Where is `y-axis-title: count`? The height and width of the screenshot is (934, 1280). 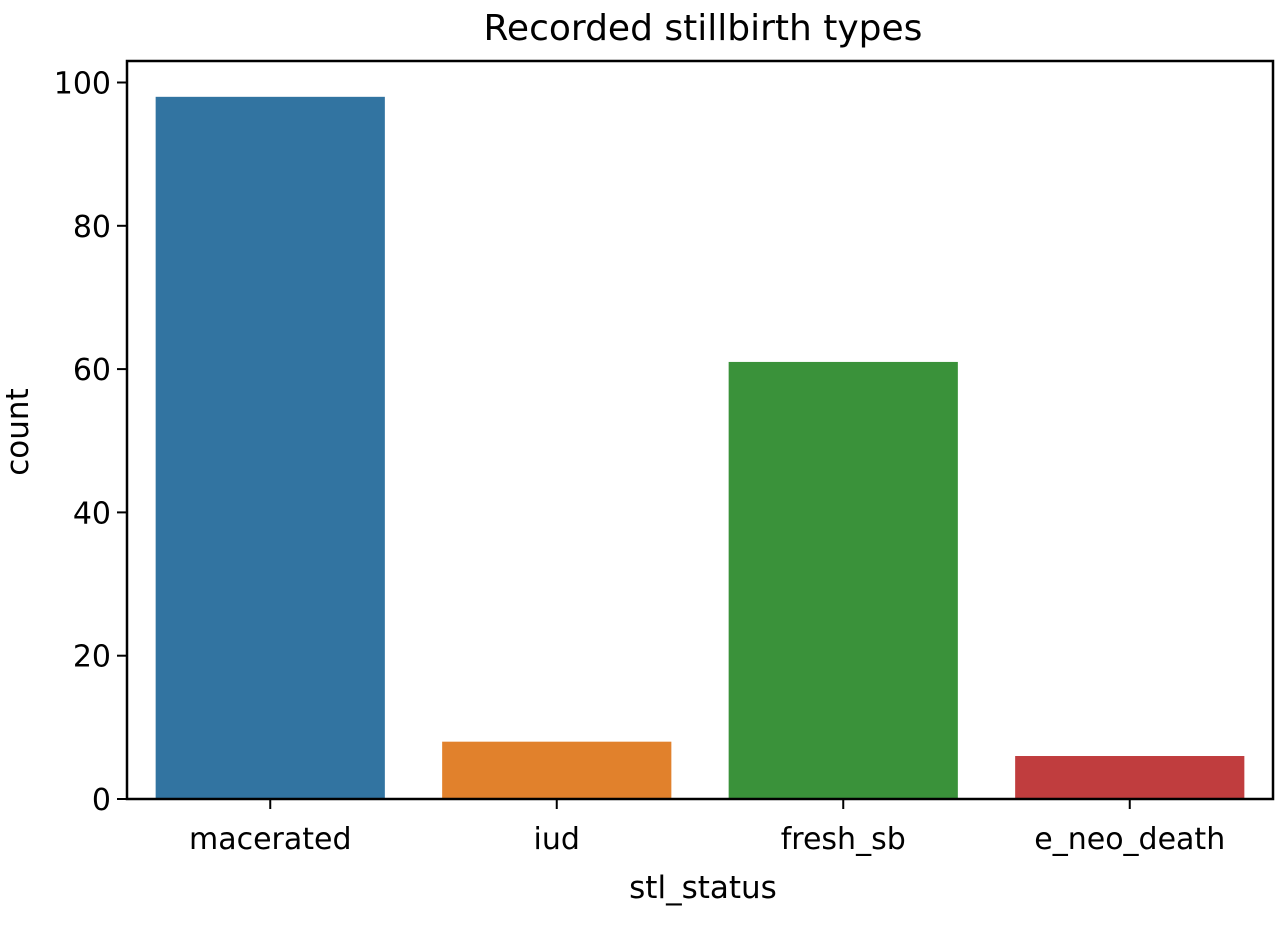 y-axis-title: count is located at coordinates (18, 431).